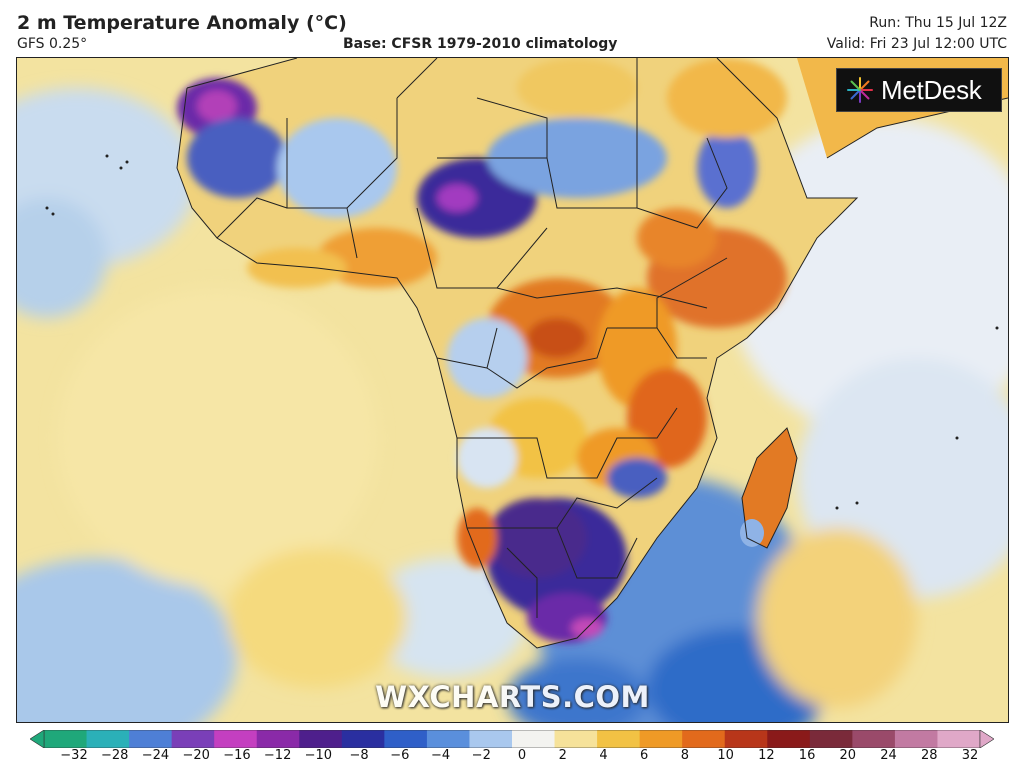 This screenshot has width=1024, height=784. What do you see at coordinates (766, 755) in the screenshot?
I see `colorbar-tick: 12` at bounding box center [766, 755].